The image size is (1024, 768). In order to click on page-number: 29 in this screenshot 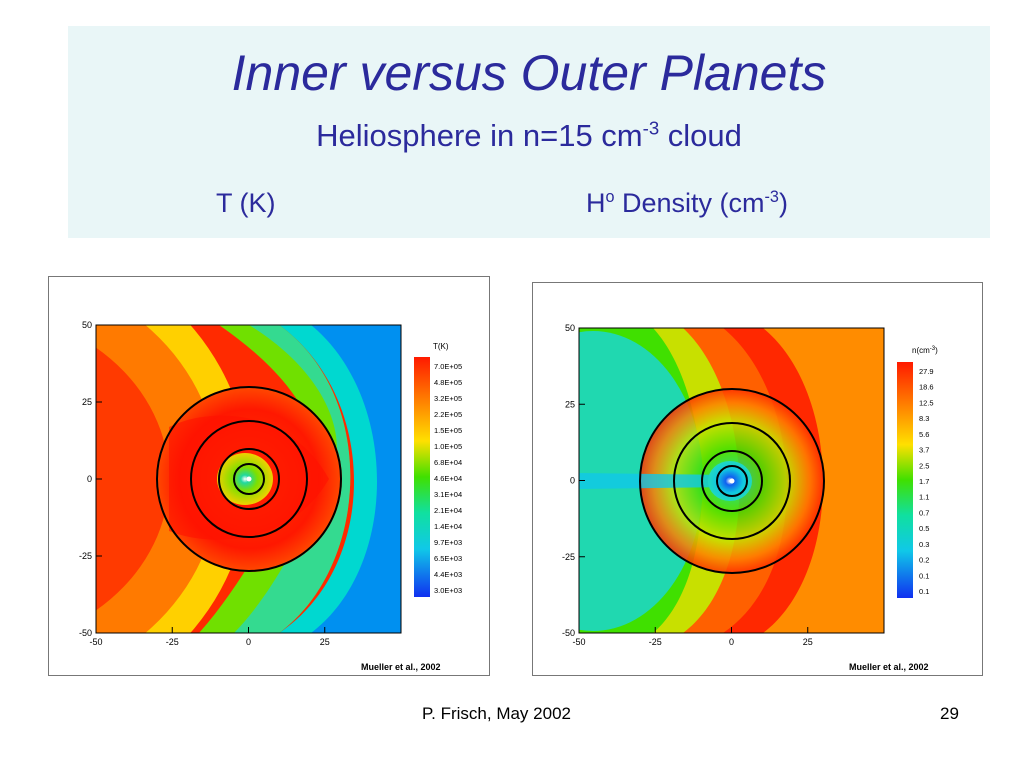, I will do `click(949, 713)`.